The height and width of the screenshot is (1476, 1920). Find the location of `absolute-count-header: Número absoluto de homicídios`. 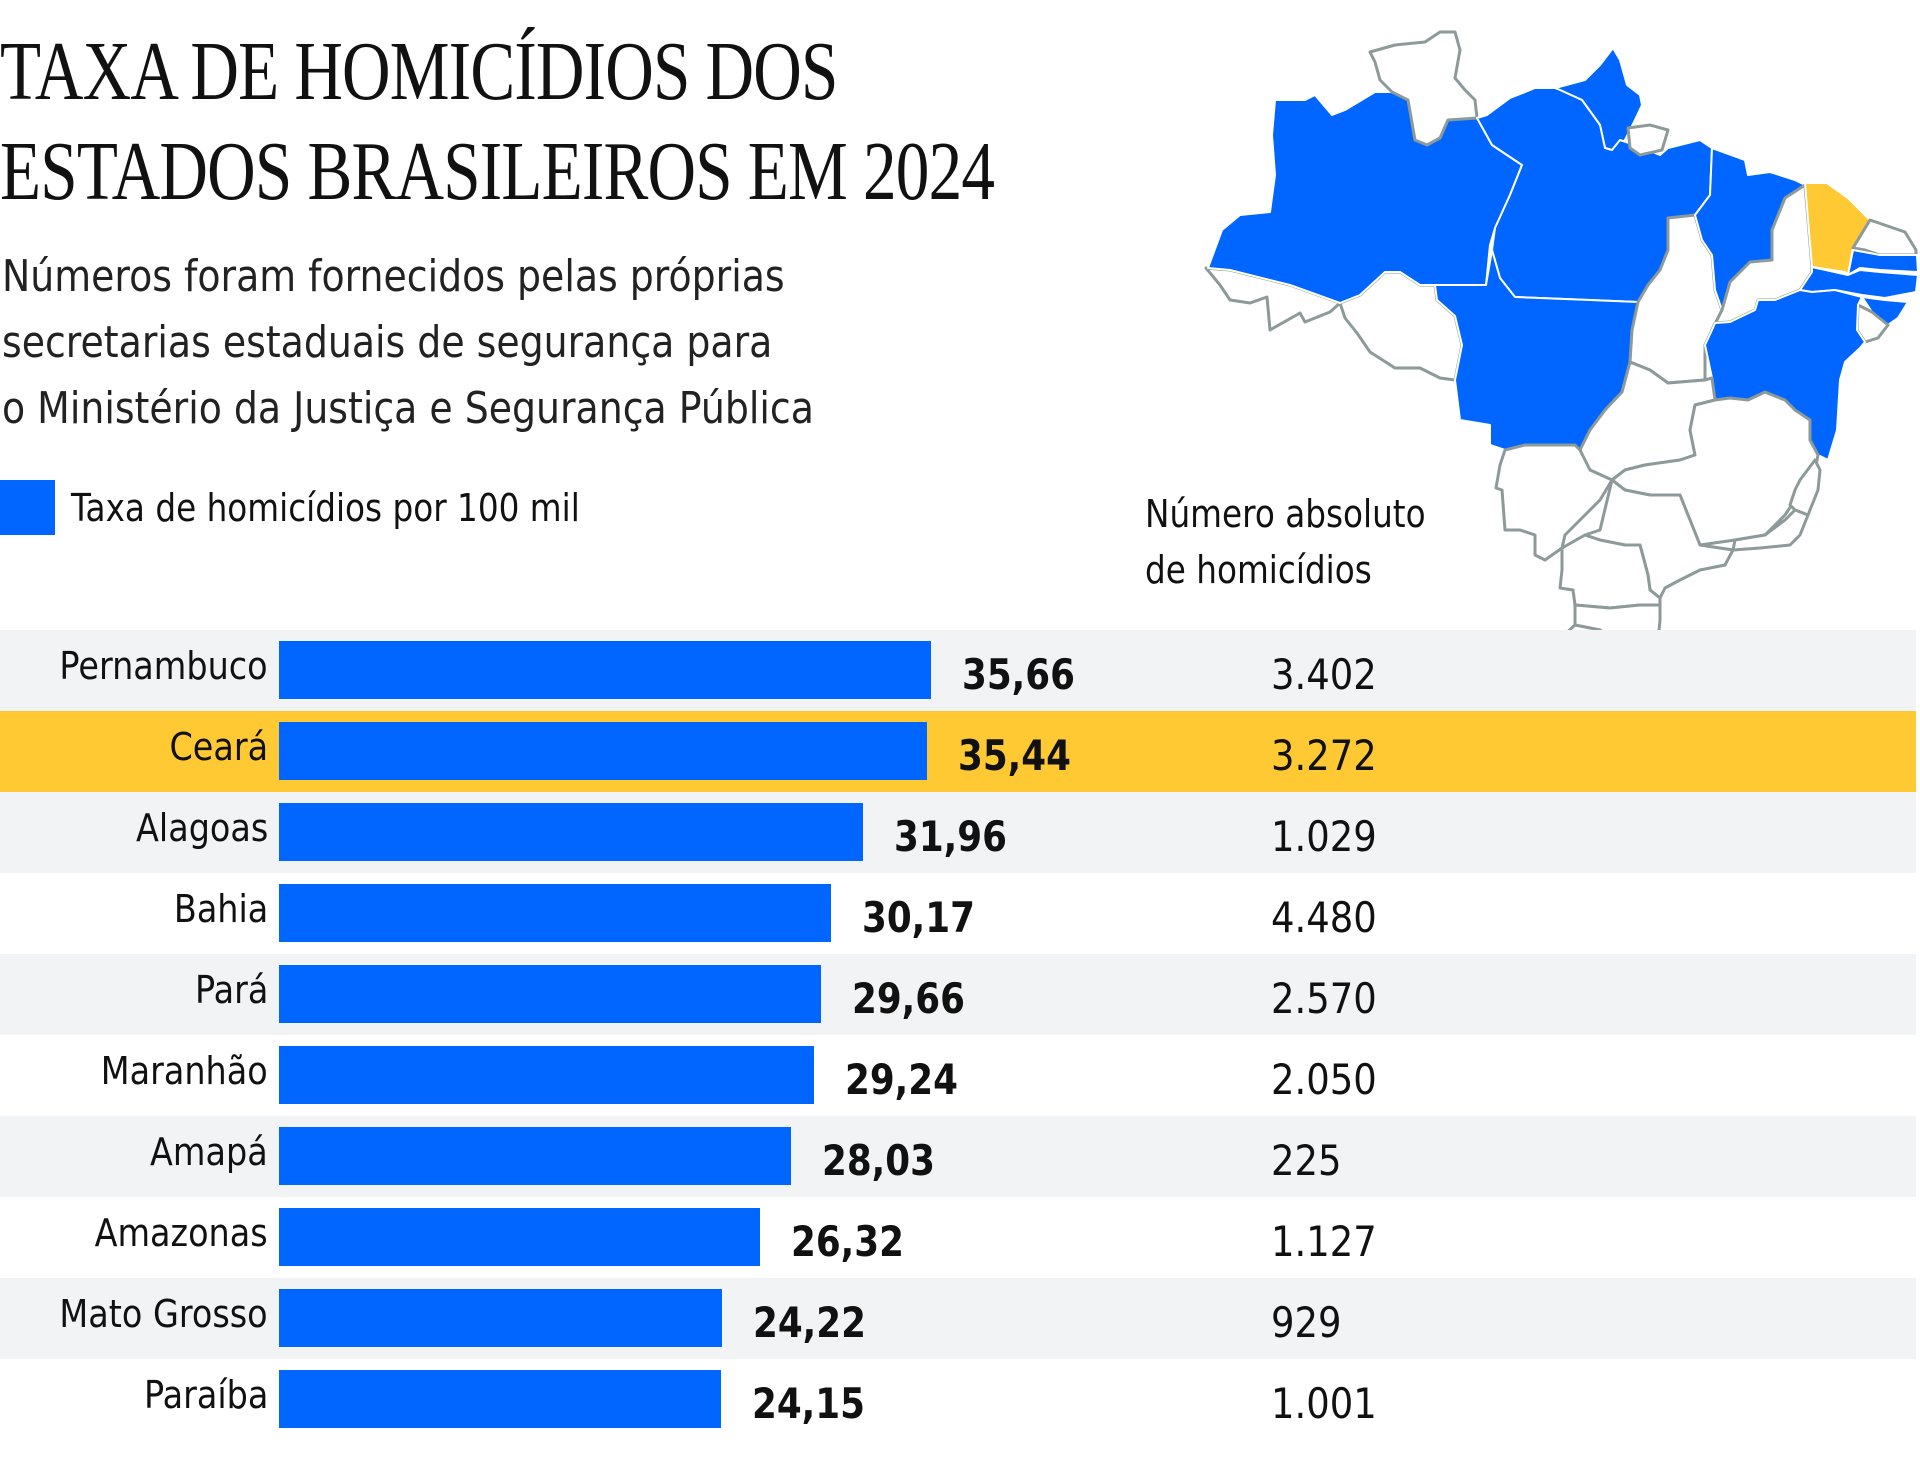

absolute-count-header: Número absoluto de homicídios is located at coordinates (1285, 542).